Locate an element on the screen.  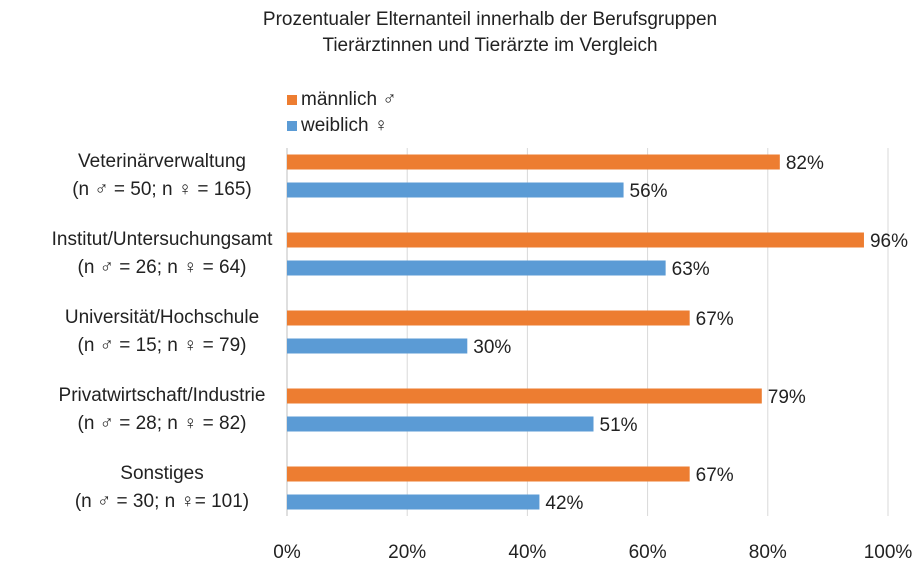
category-note: (n ♂ = 26; n ♀ = 64) is located at coordinates (162, 267).